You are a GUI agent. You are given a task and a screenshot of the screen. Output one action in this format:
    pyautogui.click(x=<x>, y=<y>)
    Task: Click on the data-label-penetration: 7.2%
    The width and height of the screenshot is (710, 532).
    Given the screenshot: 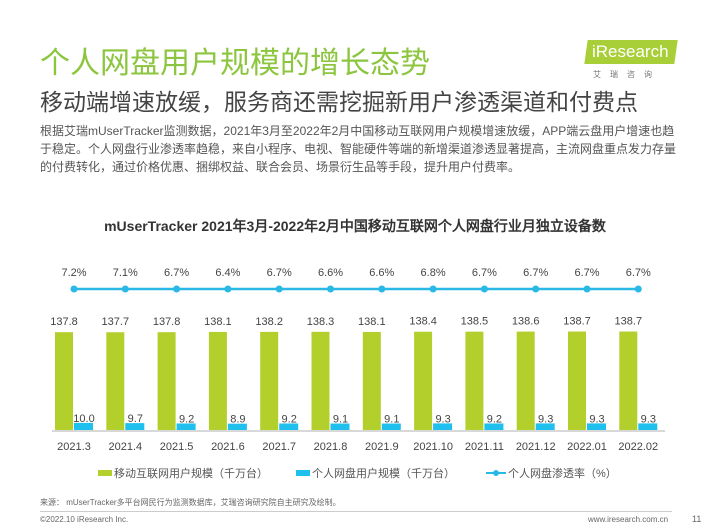 What is the action you would take?
    pyautogui.click(x=73, y=273)
    